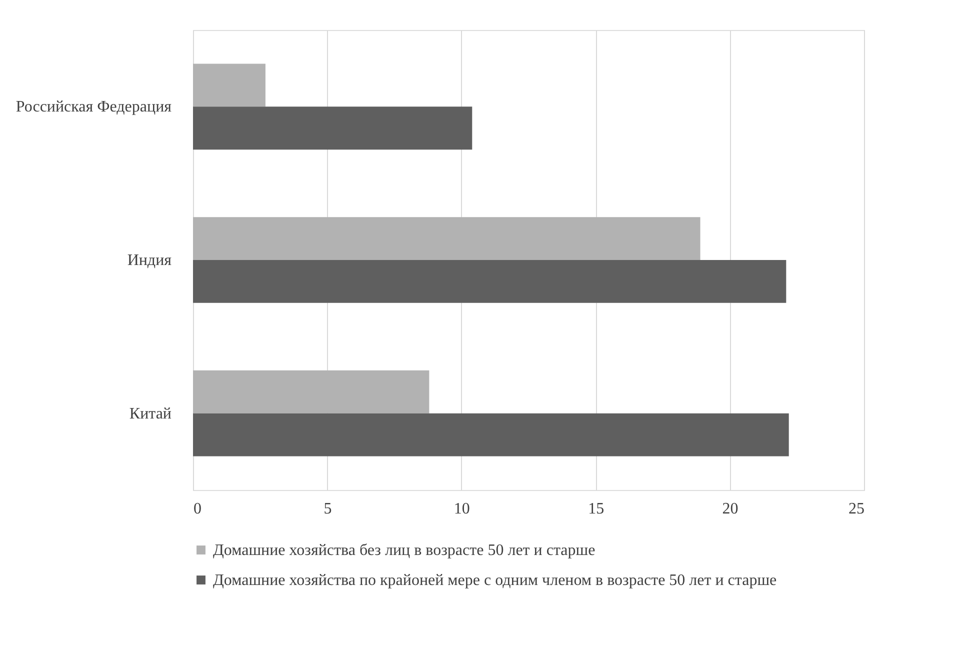 The height and width of the screenshot is (665, 980). Describe the element at coordinates (404, 550) in the screenshot. I see `legend-label: Домашние хозяйства без лиц в возрасте 50 лет и старше` at that location.